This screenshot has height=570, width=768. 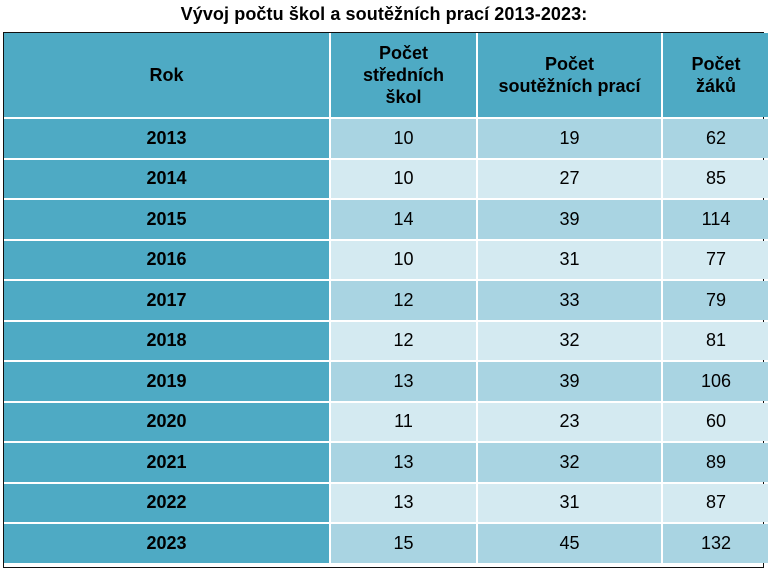 I want to click on cell-pocet-praci: 33, so click(x=569, y=300).